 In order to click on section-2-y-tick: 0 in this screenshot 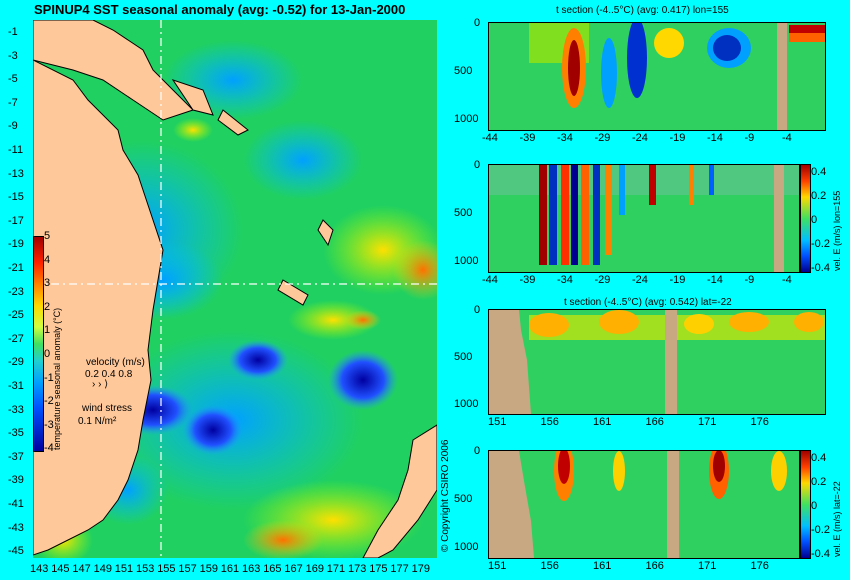, I will do `click(477, 165)`.